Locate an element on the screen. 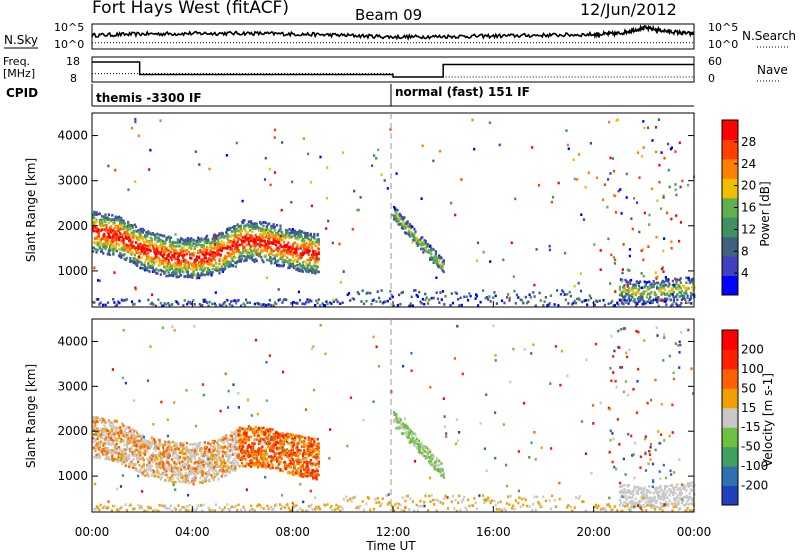 This screenshot has width=800, height=554. power-ylabel: Slant Range [km] is located at coordinates (31, 210).